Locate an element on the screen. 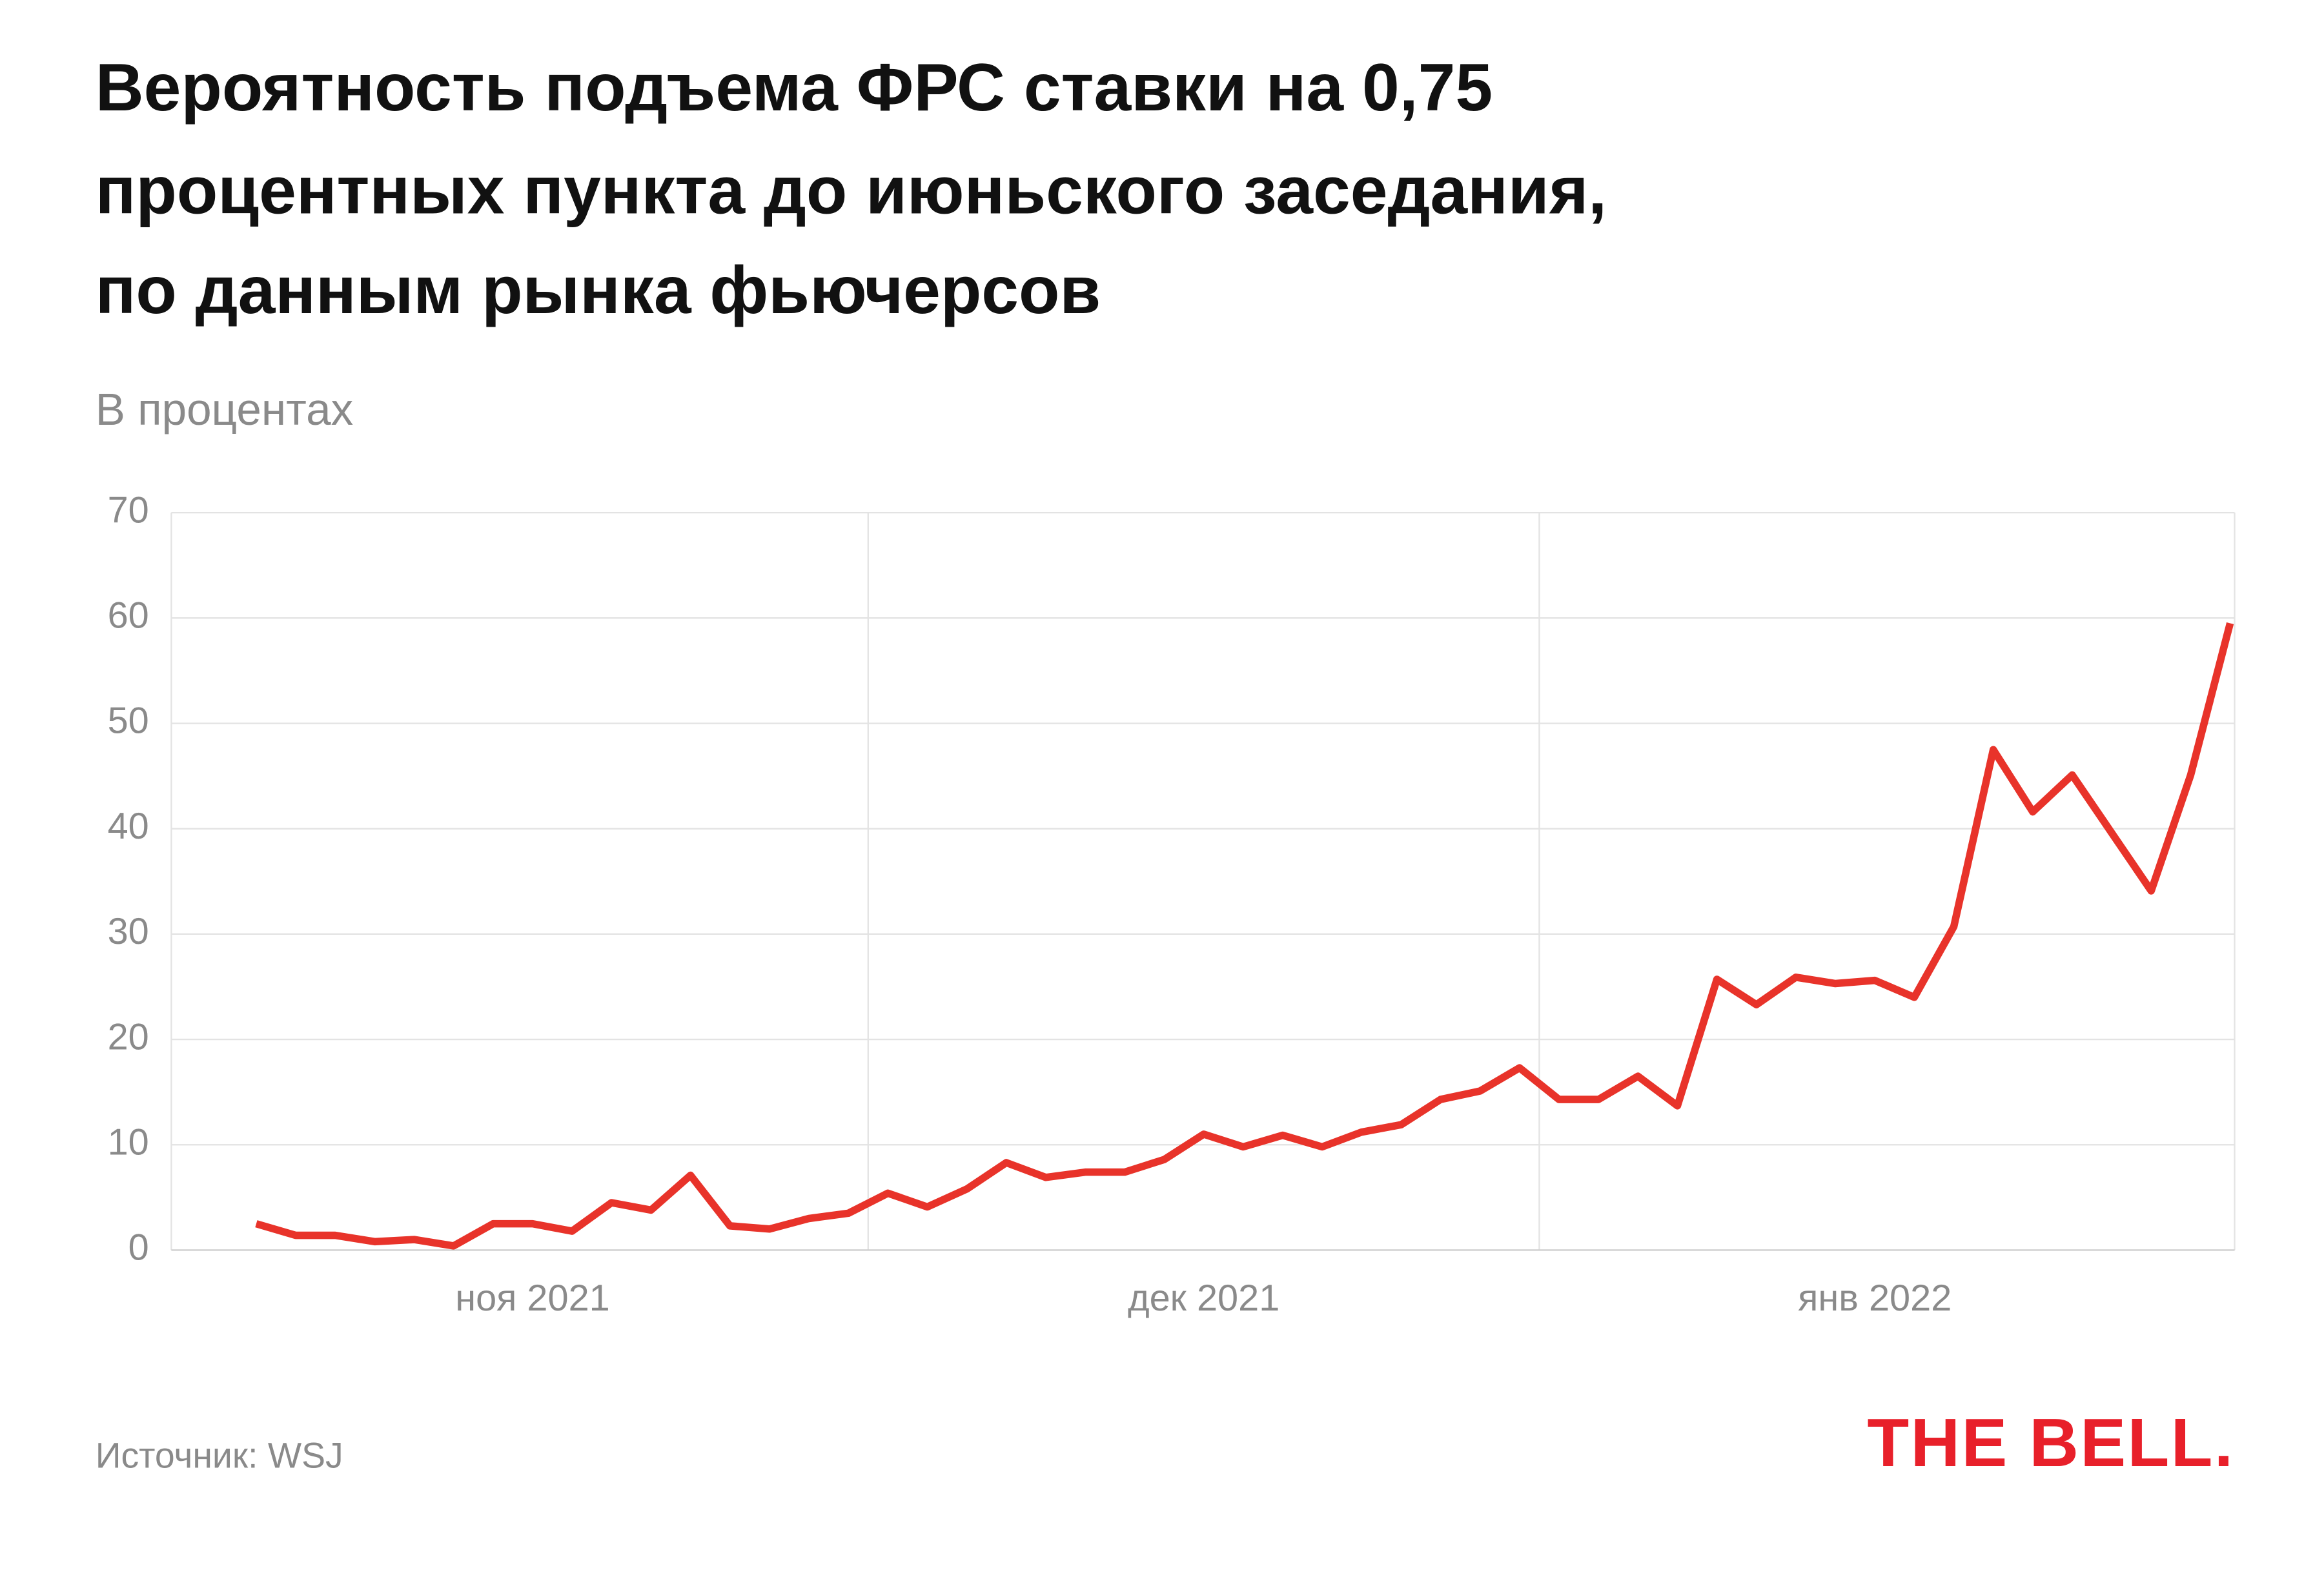  x-tick-label: ноя 2021 is located at coordinates (532, 1298).